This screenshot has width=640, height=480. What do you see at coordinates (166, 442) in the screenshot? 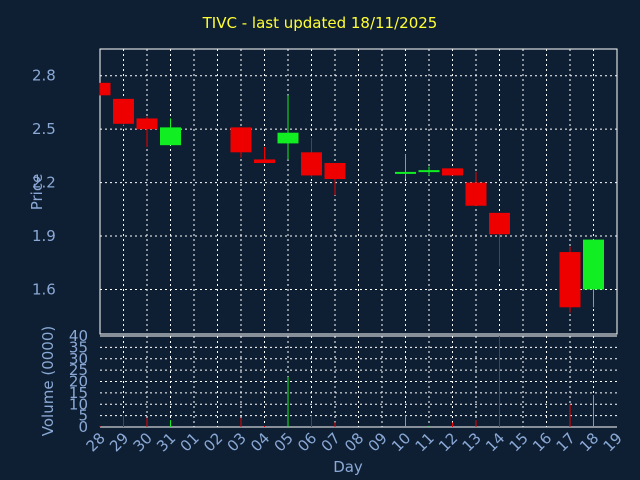
I see `x-tick-label: 31` at bounding box center [166, 442].